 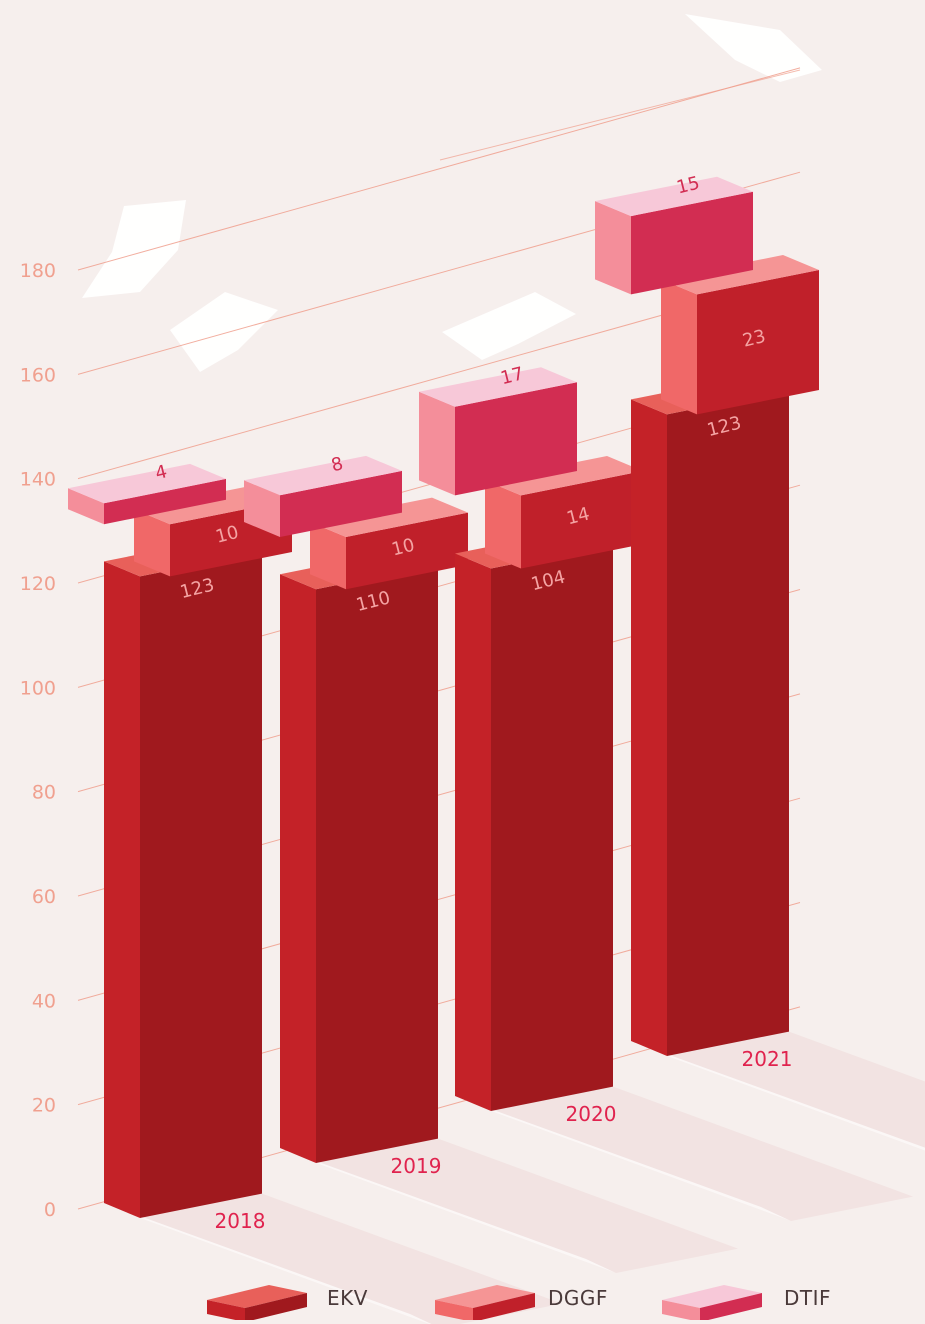 I want to click on bar-ekv-2019-side, so click(x=298, y=868).